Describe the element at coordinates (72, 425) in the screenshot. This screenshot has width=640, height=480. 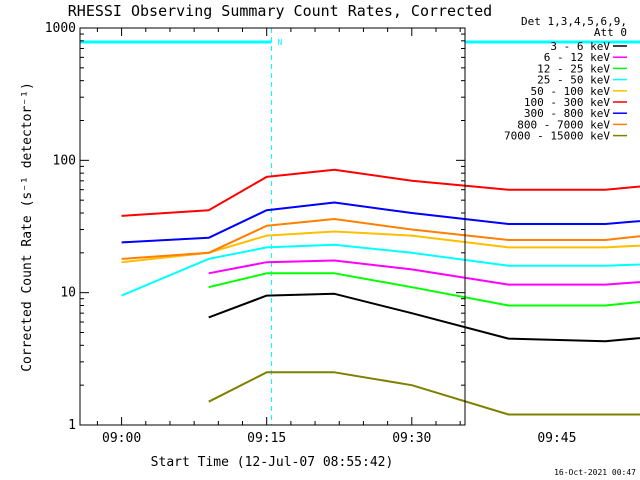
I see `y-tick-label: 1` at that location.